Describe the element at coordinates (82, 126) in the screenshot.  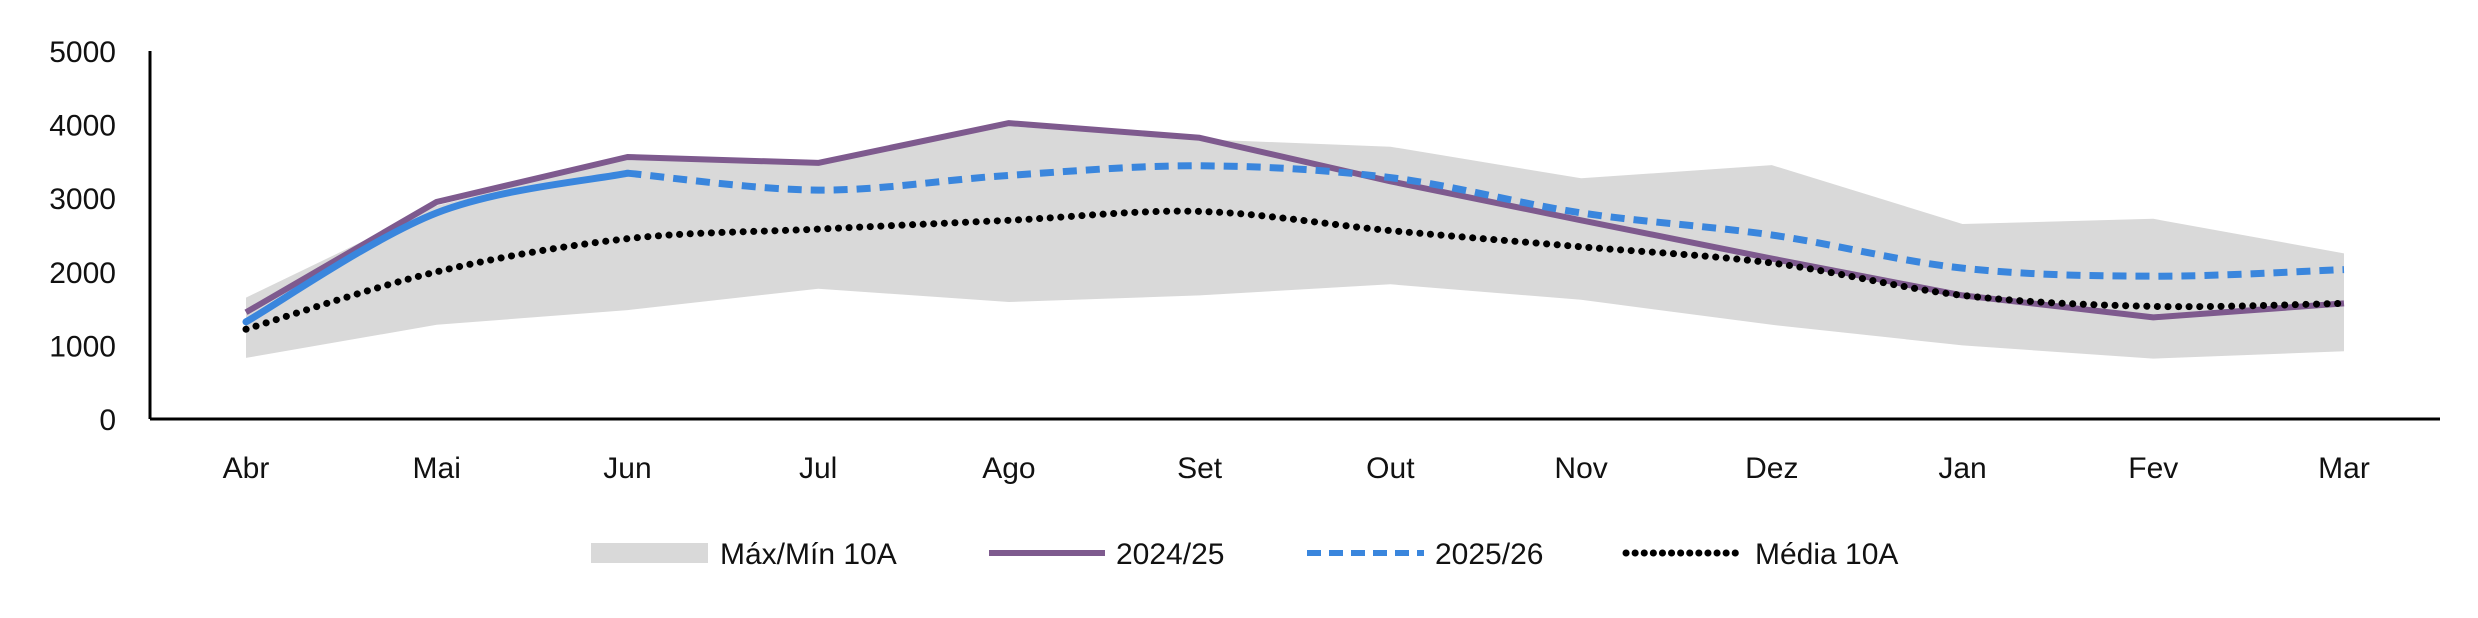
I see `y-tick-label: 4000` at that location.